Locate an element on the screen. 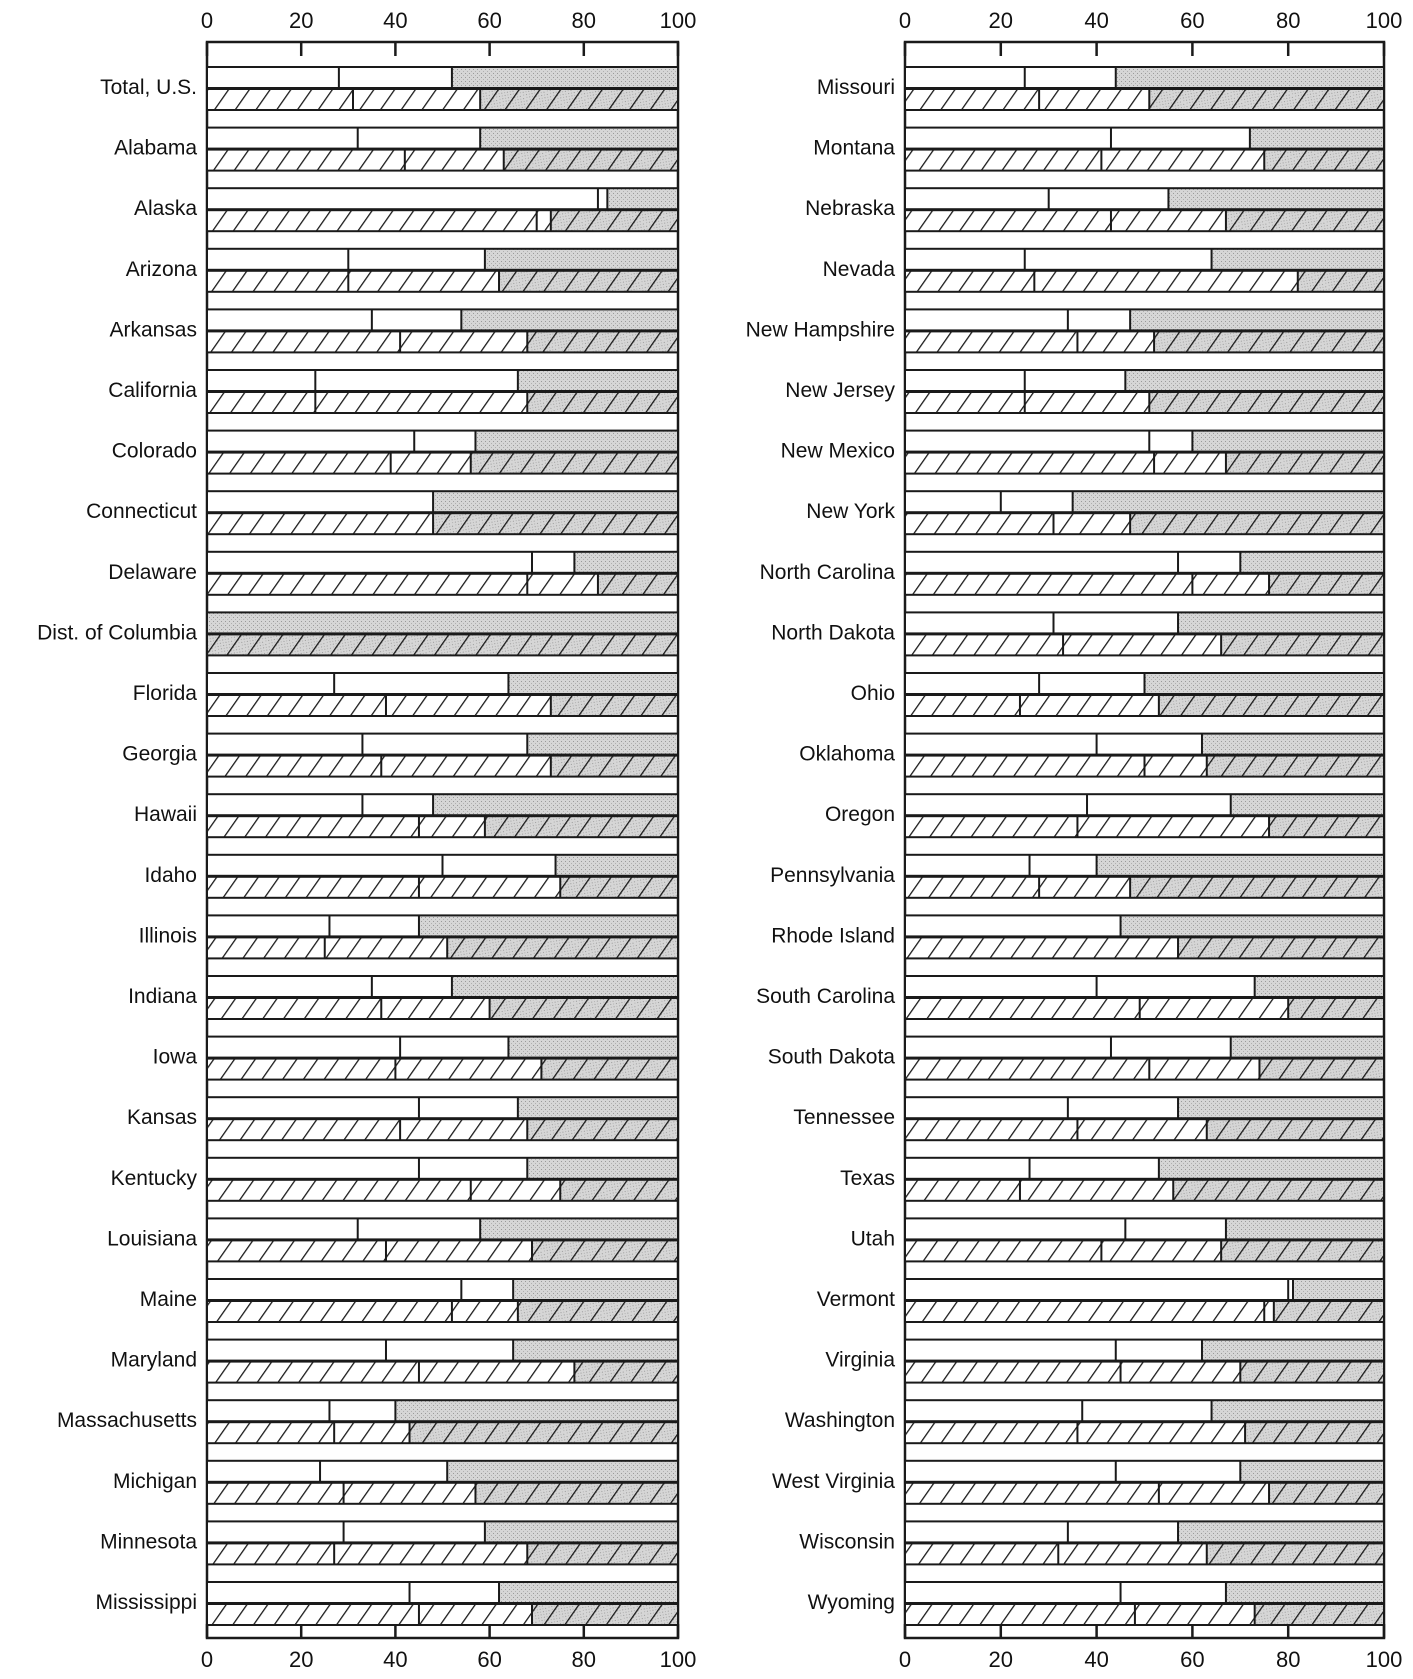 This screenshot has height=1679, width=1413. top-tick-label: 80 is located at coordinates (1288, 20).